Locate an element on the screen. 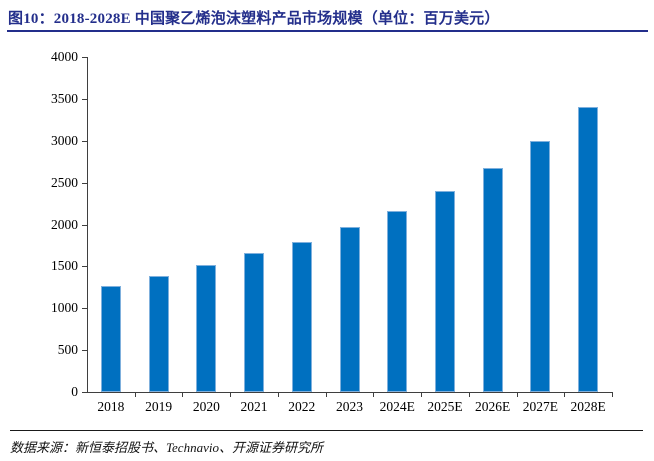  bar-2024E is located at coordinates (397, 301).